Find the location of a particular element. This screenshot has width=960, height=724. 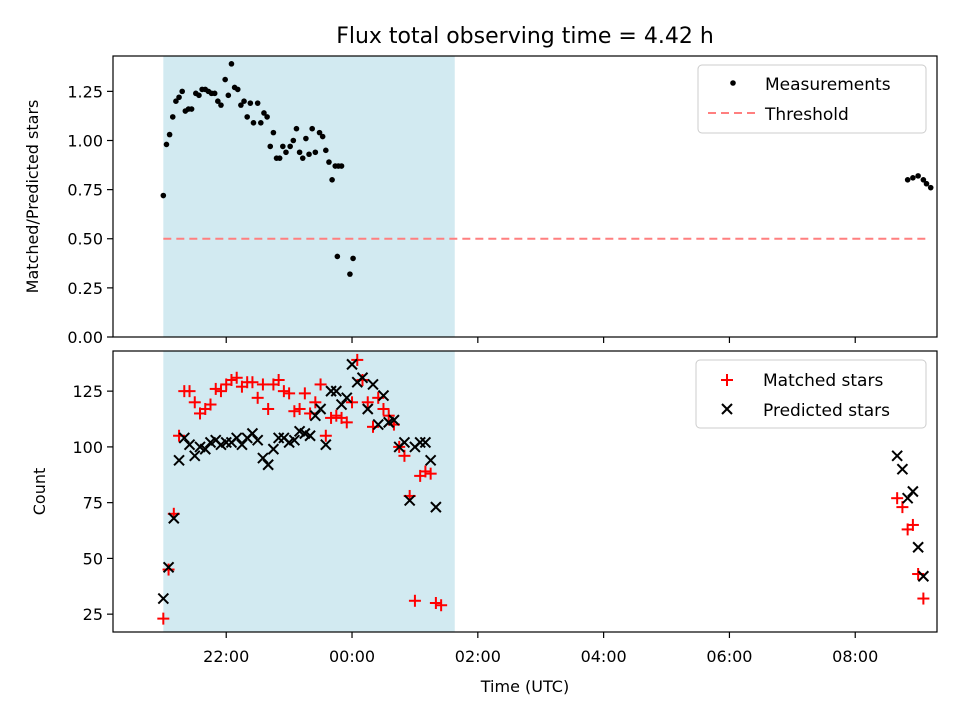

y-tick-label: 0.75 is located at coordinates (85, 190).